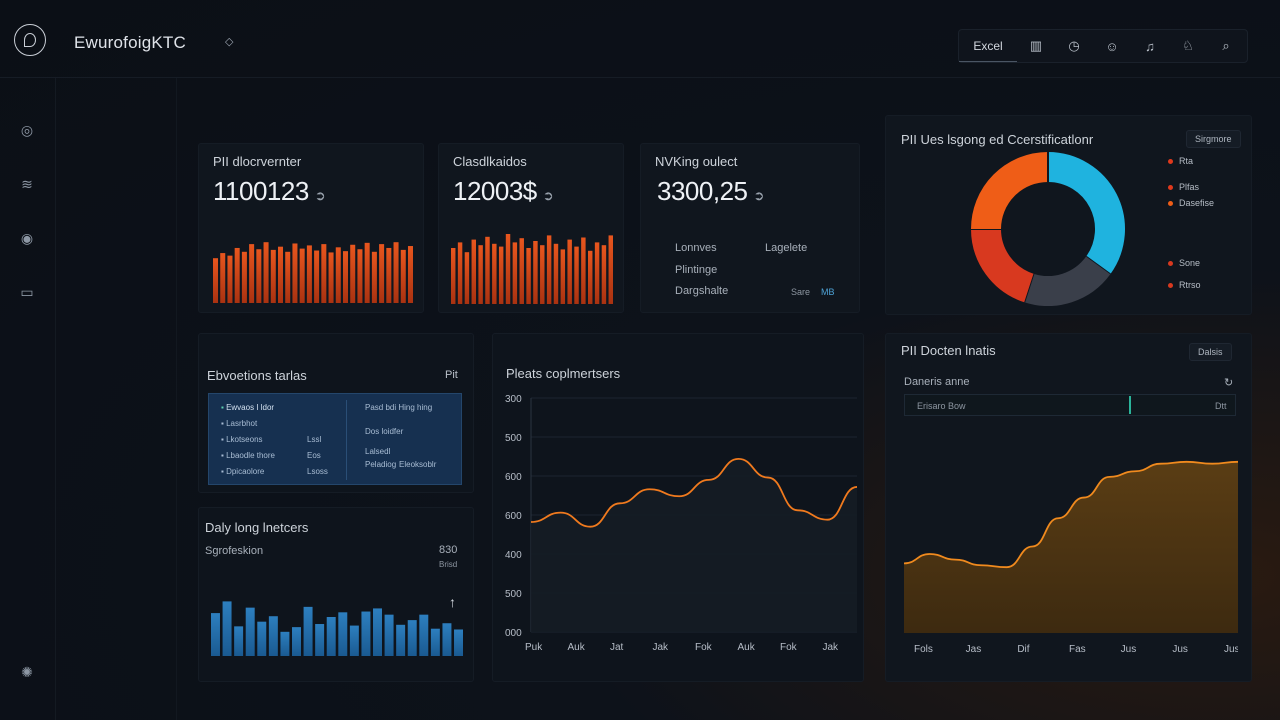 This screenshot has height=720, width=1280. I want to click on arrow-up-icon: ↑, so click(452, 602).